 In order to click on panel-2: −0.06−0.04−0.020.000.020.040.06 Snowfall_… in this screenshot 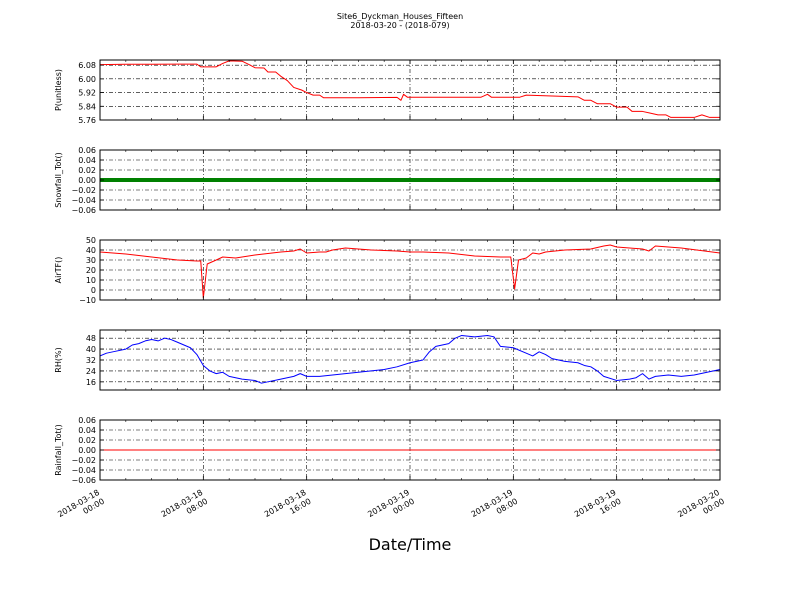, I will do `click(387, 180)`.